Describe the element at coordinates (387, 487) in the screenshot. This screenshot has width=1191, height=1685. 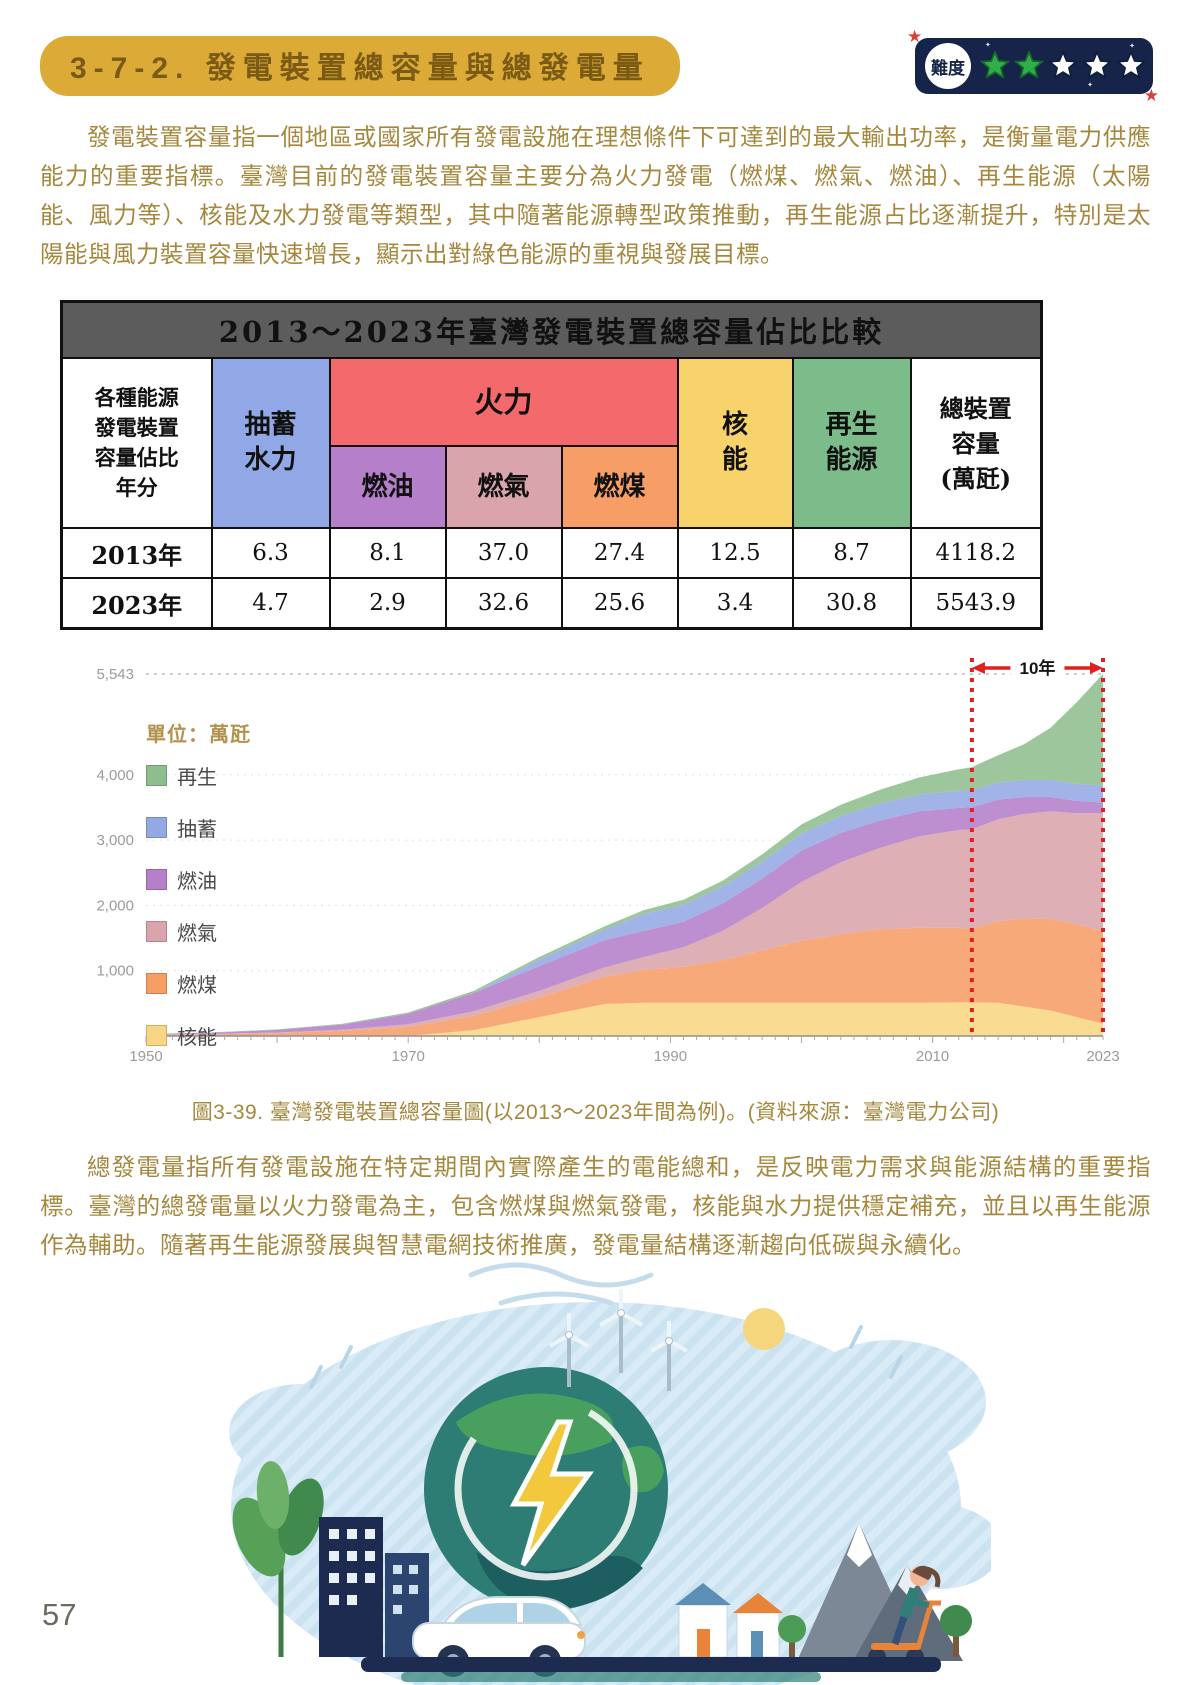
I see `column-oil: 燃油` at that location.